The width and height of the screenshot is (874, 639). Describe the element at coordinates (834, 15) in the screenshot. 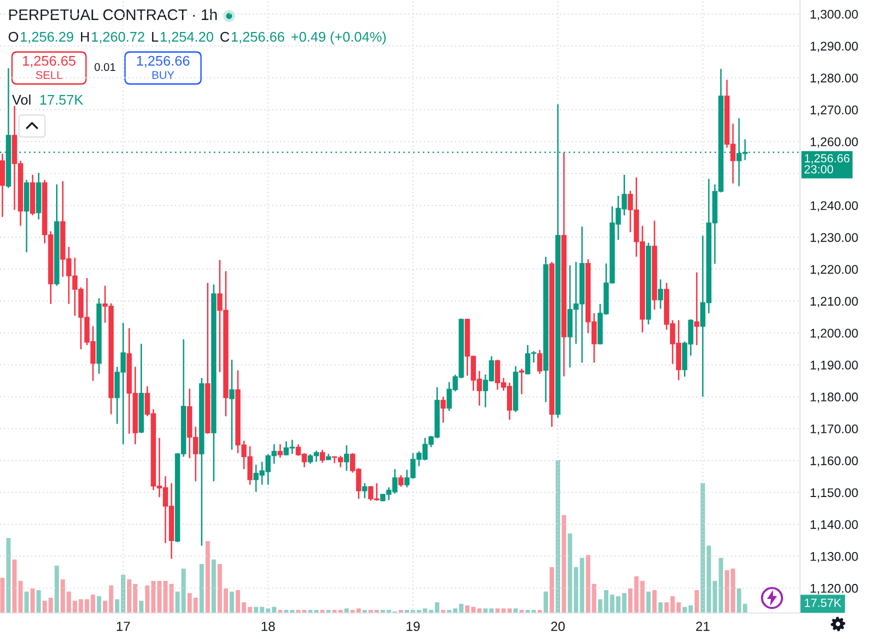

I see `y-tick-label: 1,300.00` at that location.